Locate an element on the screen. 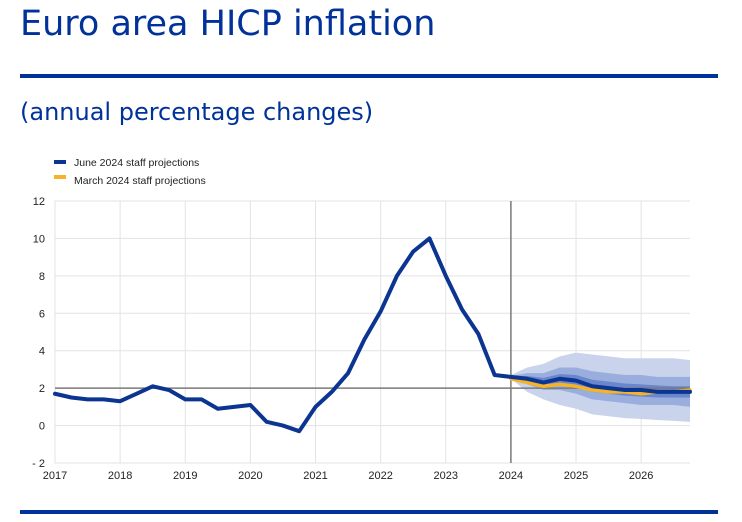 The image size is (742, 522). legend-swatch-june is located at coordinates (60, 162).